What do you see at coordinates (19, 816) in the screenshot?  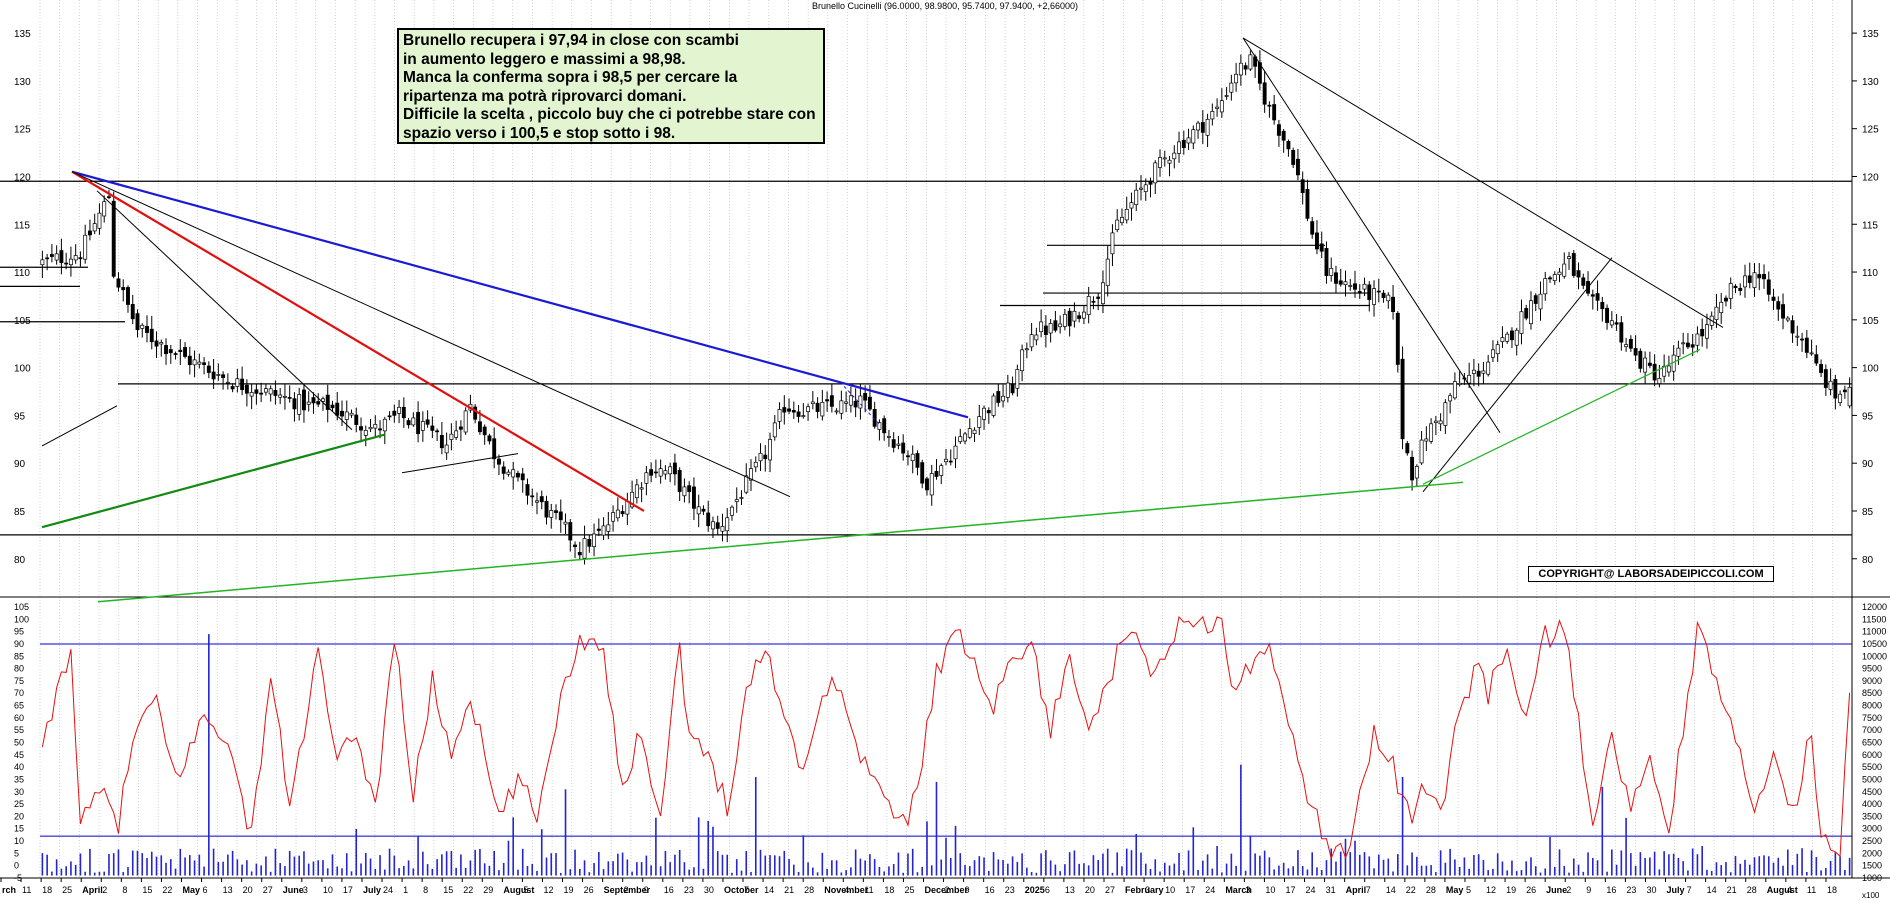 I see `oscillator-tick-left: 20` at bounding box center [19, 816].